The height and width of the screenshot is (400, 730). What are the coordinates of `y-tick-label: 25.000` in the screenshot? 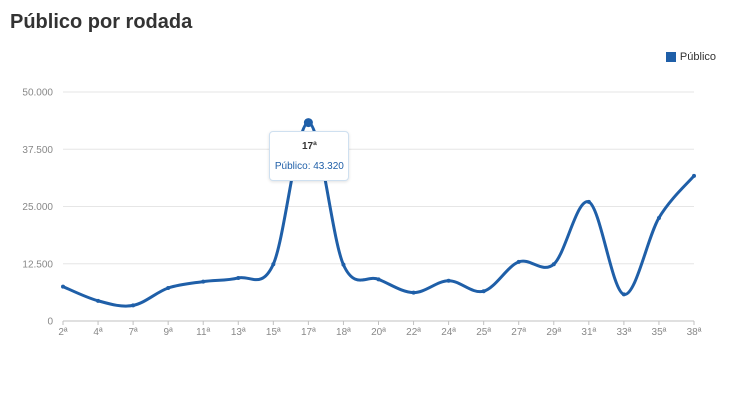 It's located at (37, 207).